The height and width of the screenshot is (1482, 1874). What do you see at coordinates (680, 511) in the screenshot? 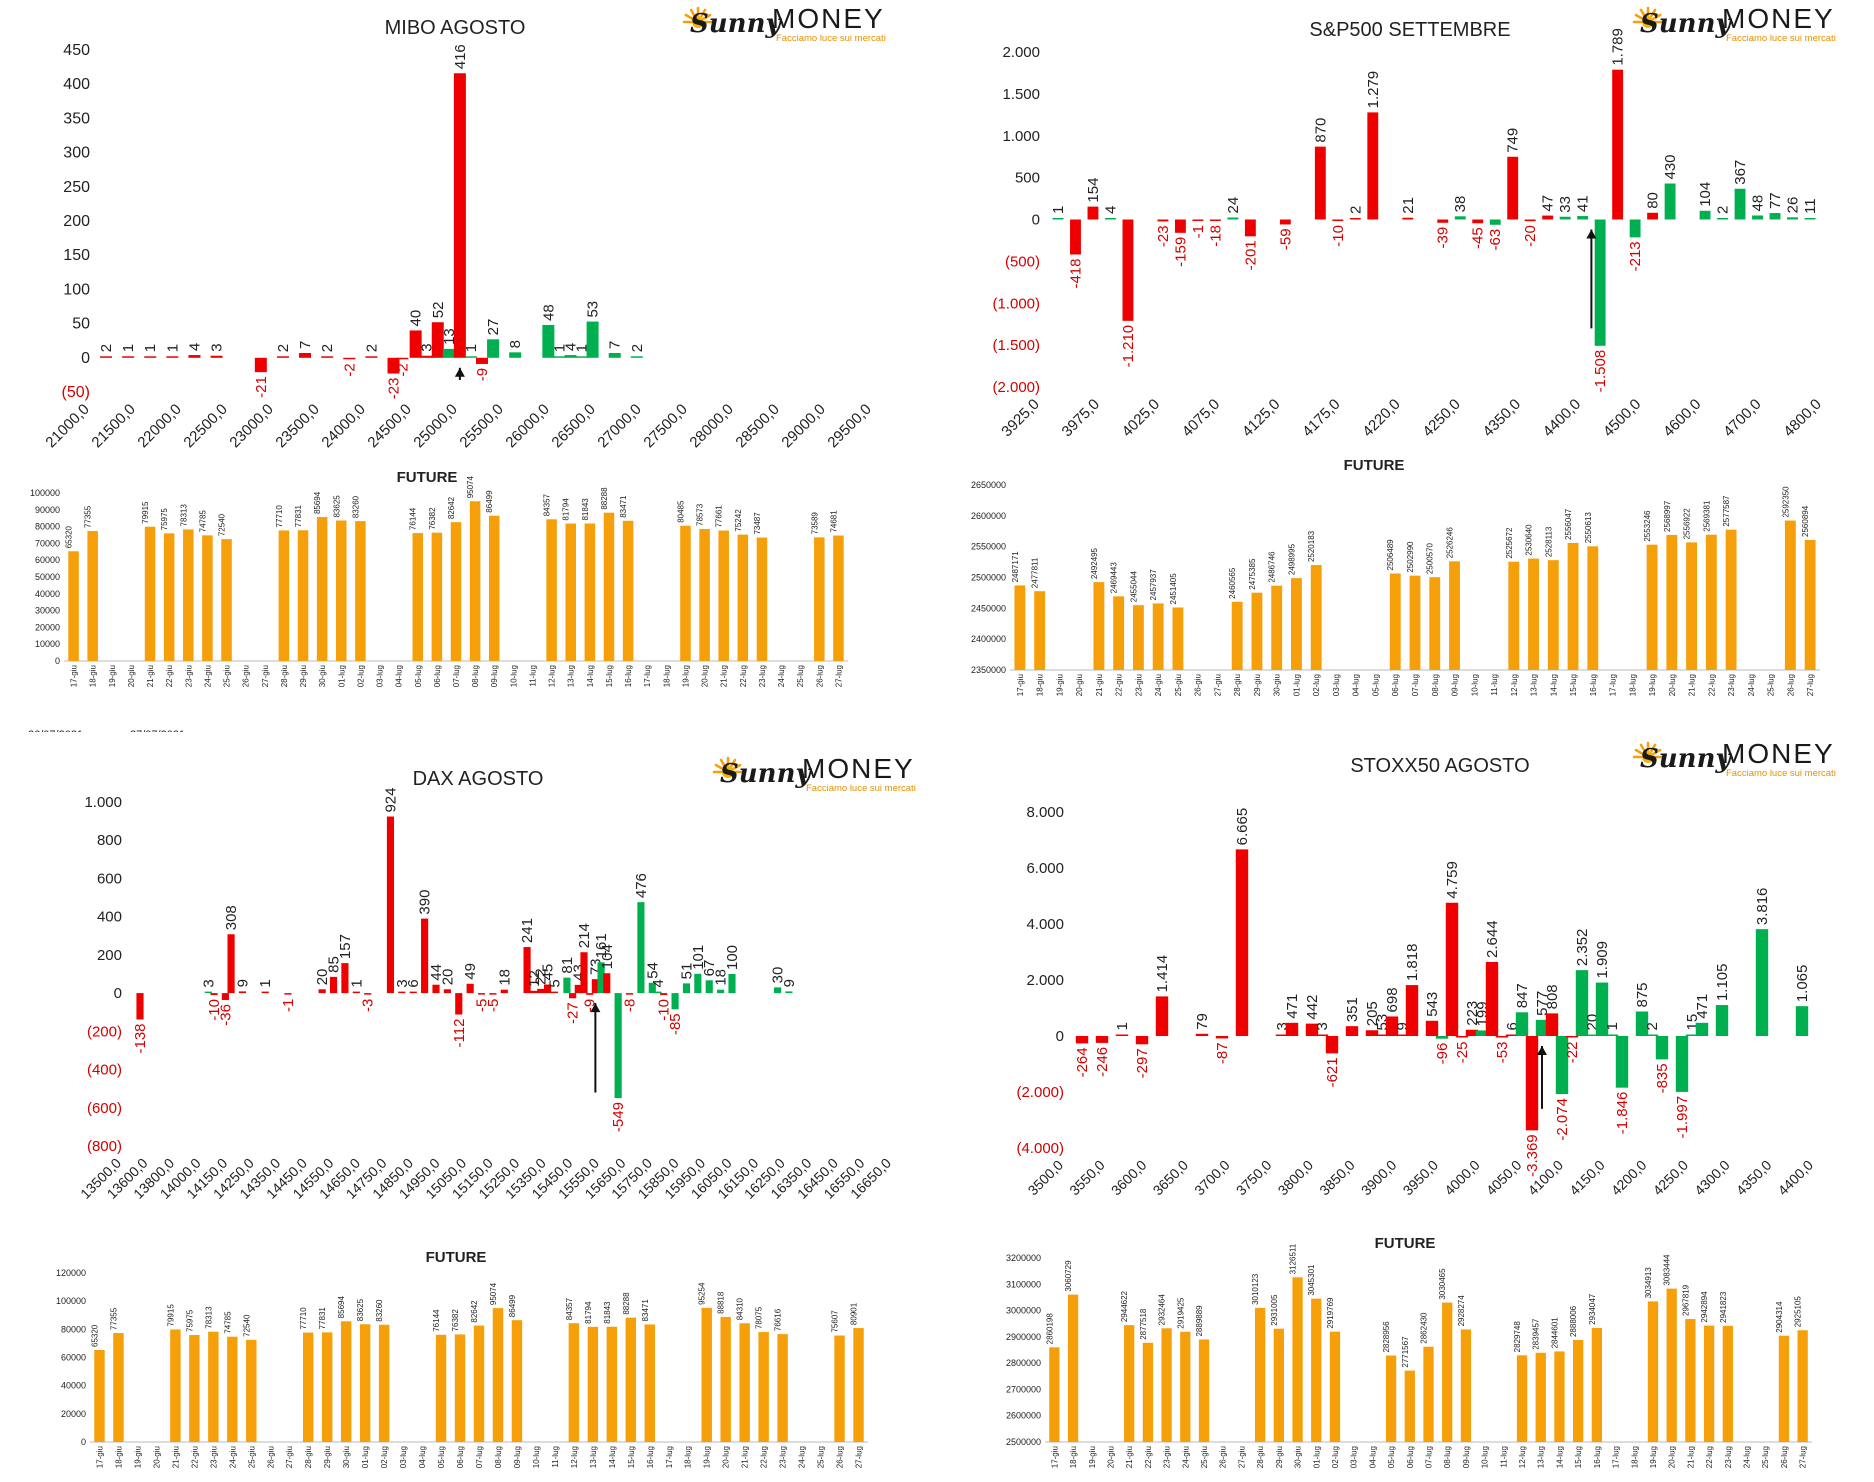
I see `future-bar-label: 80485` at bounding box center [680, 511].